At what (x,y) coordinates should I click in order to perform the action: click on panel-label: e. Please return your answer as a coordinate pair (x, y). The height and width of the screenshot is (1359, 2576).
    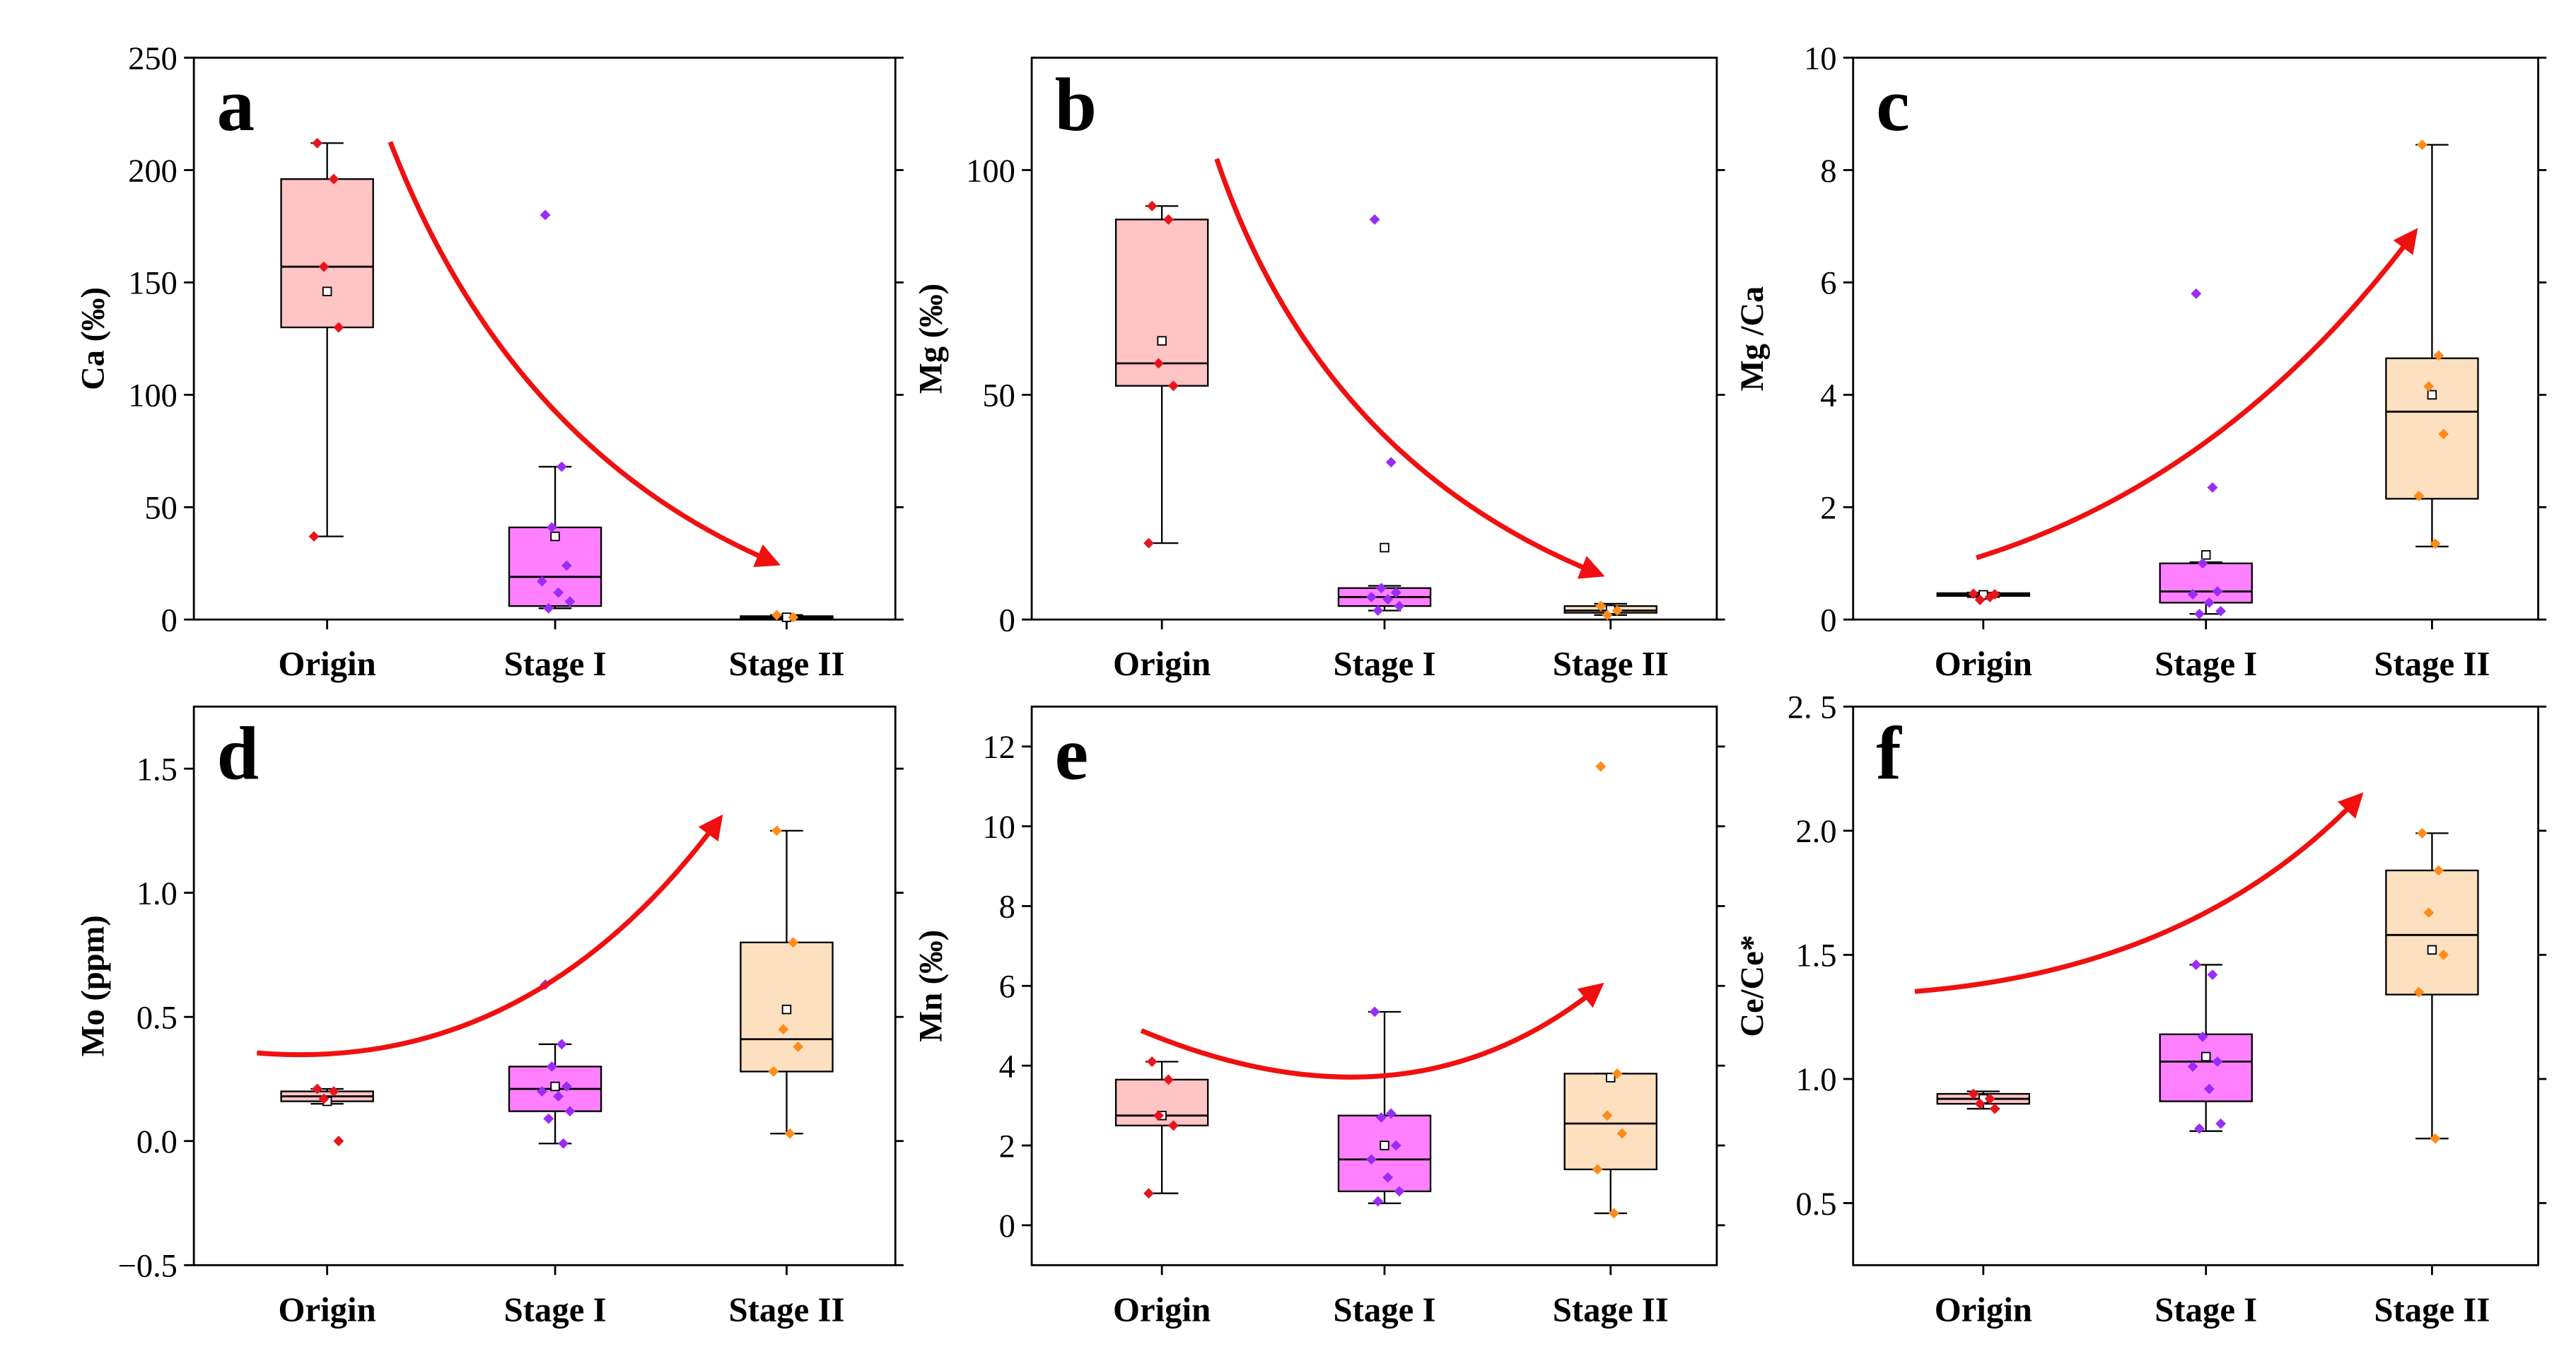
    Looking at the image, I should click on (1071, 754).